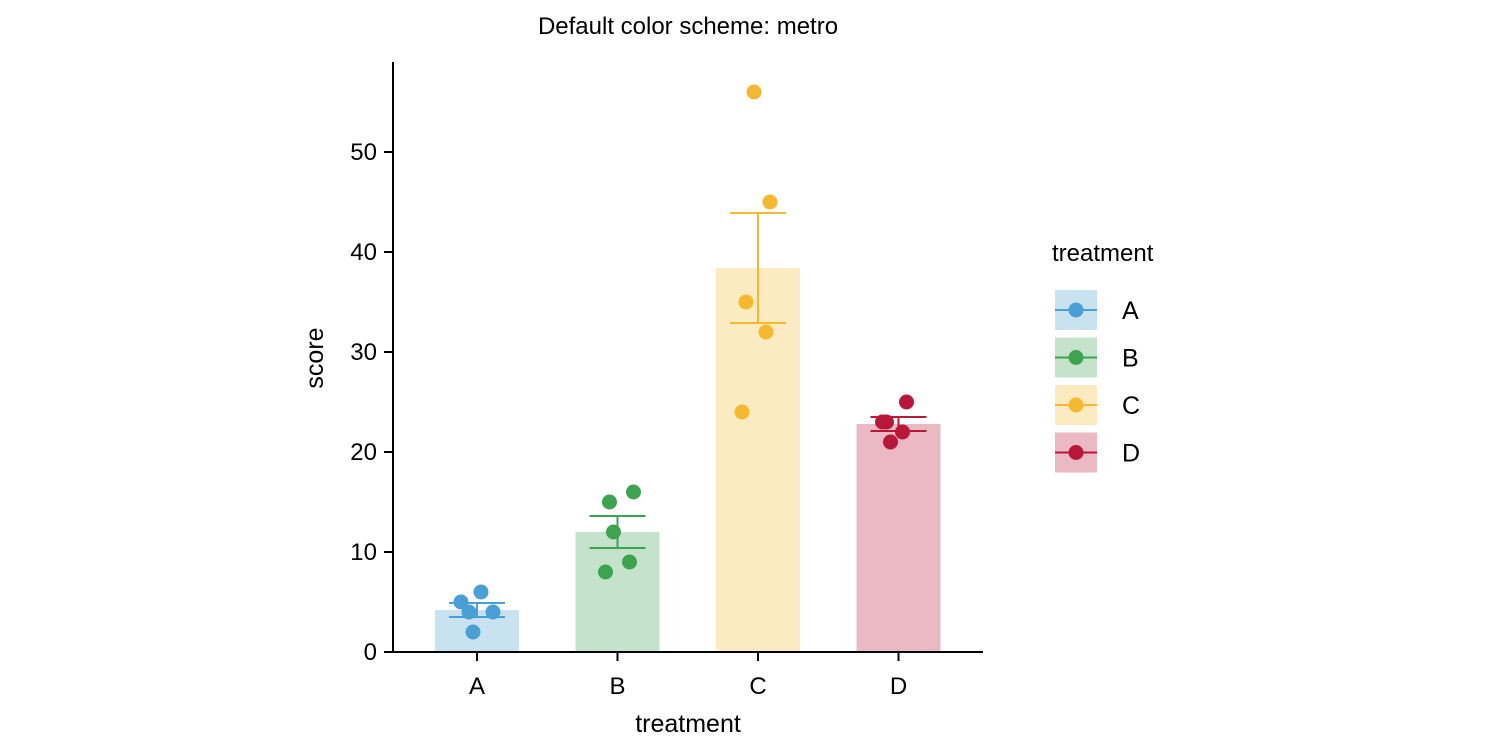 The image size is (1500, 755). Describe the element at coordinates (370, 652) in the screenshot. I see `y-tick-label-0: 0` at that location.